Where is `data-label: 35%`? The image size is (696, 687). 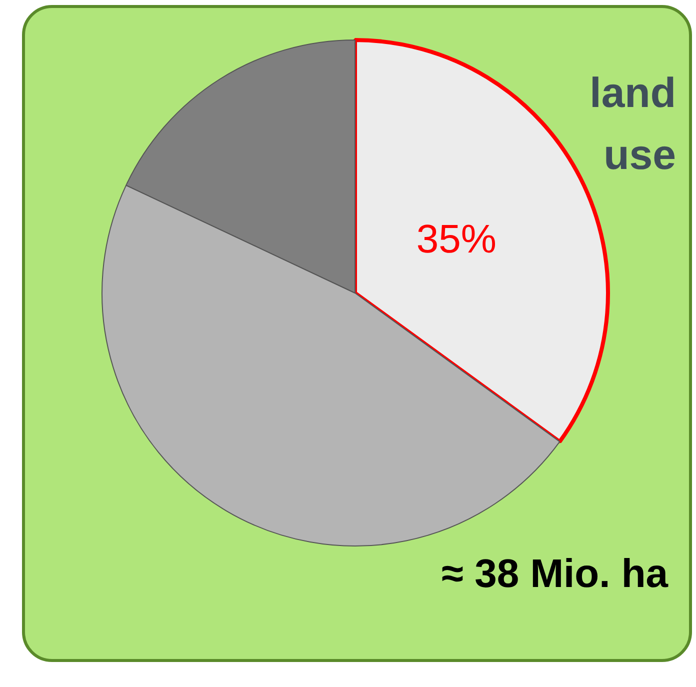
data-label: 35% is located at coordinates (456, 239).